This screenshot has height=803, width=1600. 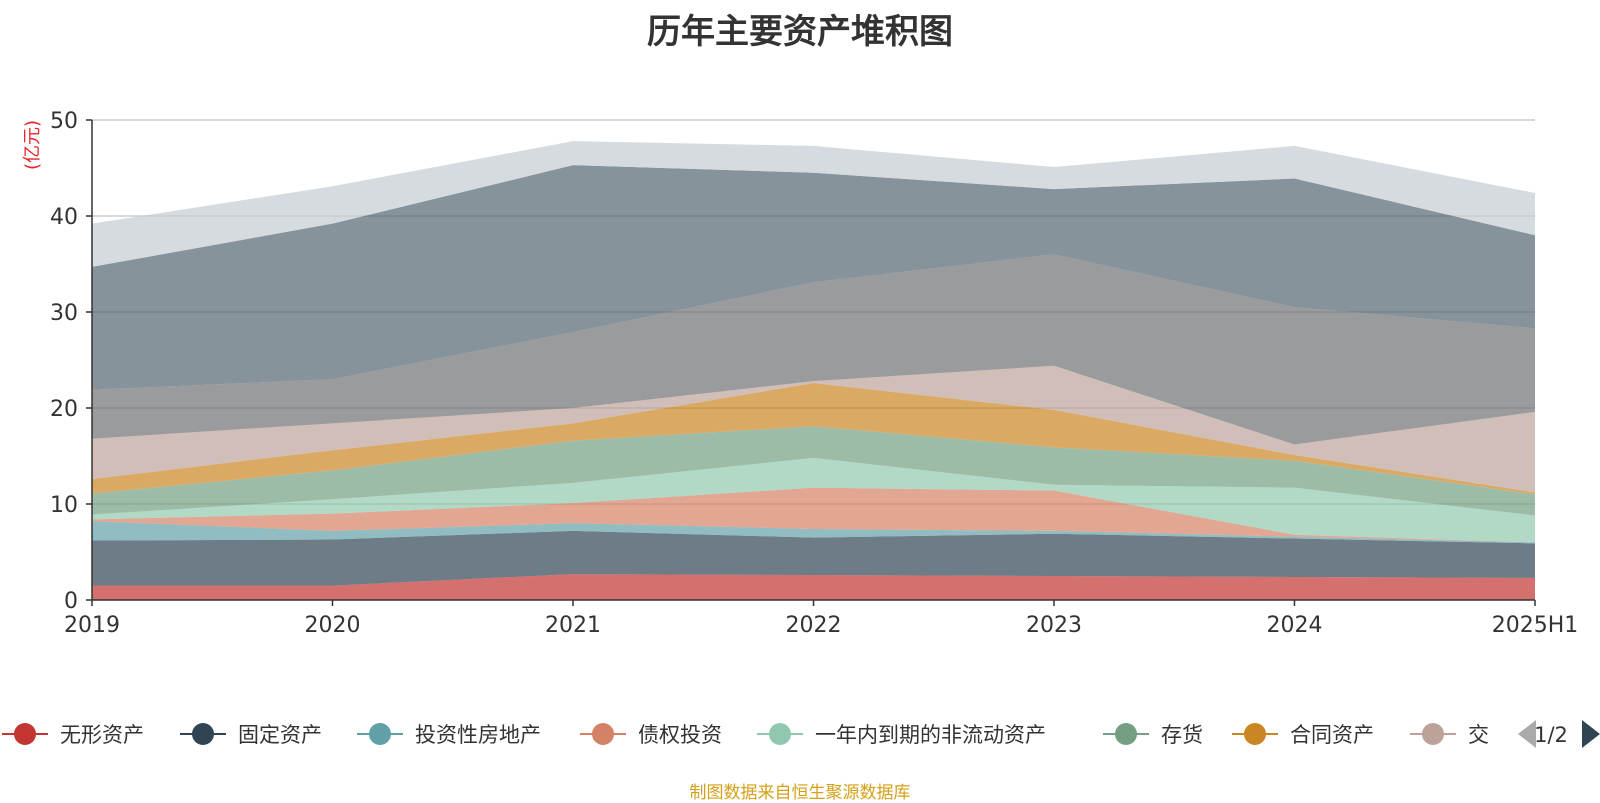 I want to click on legend-page-indicator: 1/2, so click(x=1551, y=735).